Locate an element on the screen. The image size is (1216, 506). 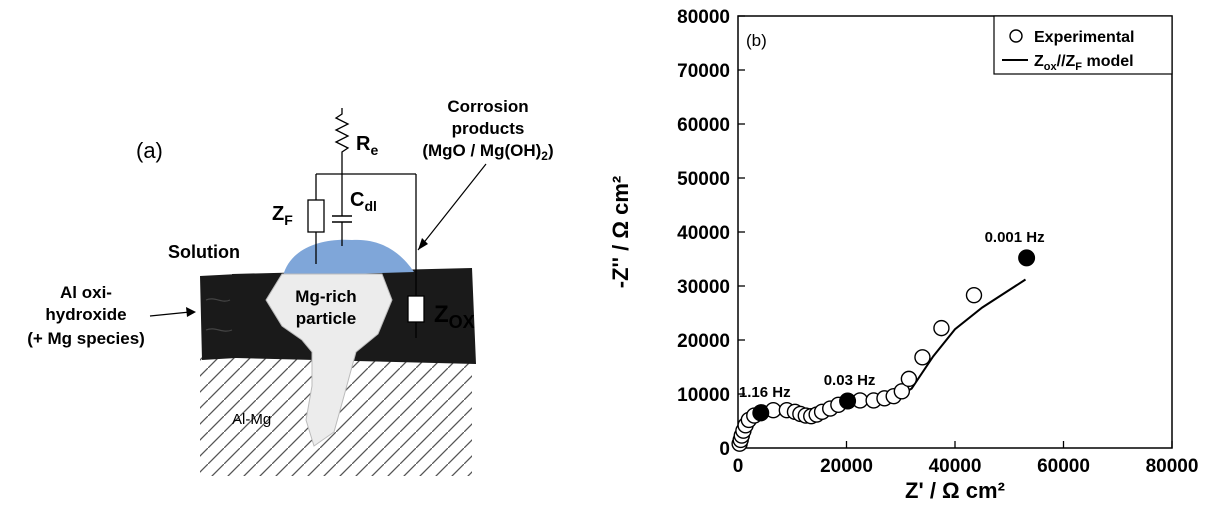
equivalent-circuit is located at coordinates (366, 247).